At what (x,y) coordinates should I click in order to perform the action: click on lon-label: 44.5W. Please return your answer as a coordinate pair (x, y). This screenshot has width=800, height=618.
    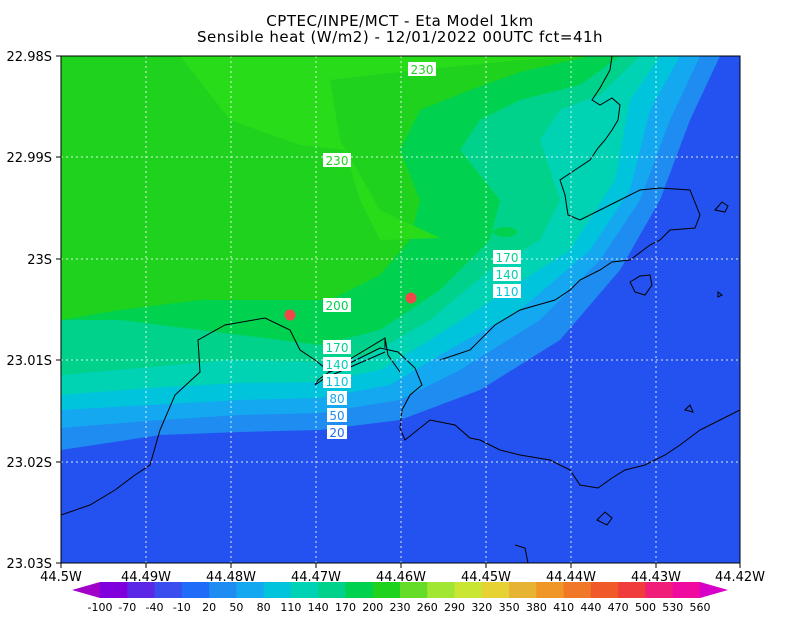
    Looking at the image, I should click on (61, 577).